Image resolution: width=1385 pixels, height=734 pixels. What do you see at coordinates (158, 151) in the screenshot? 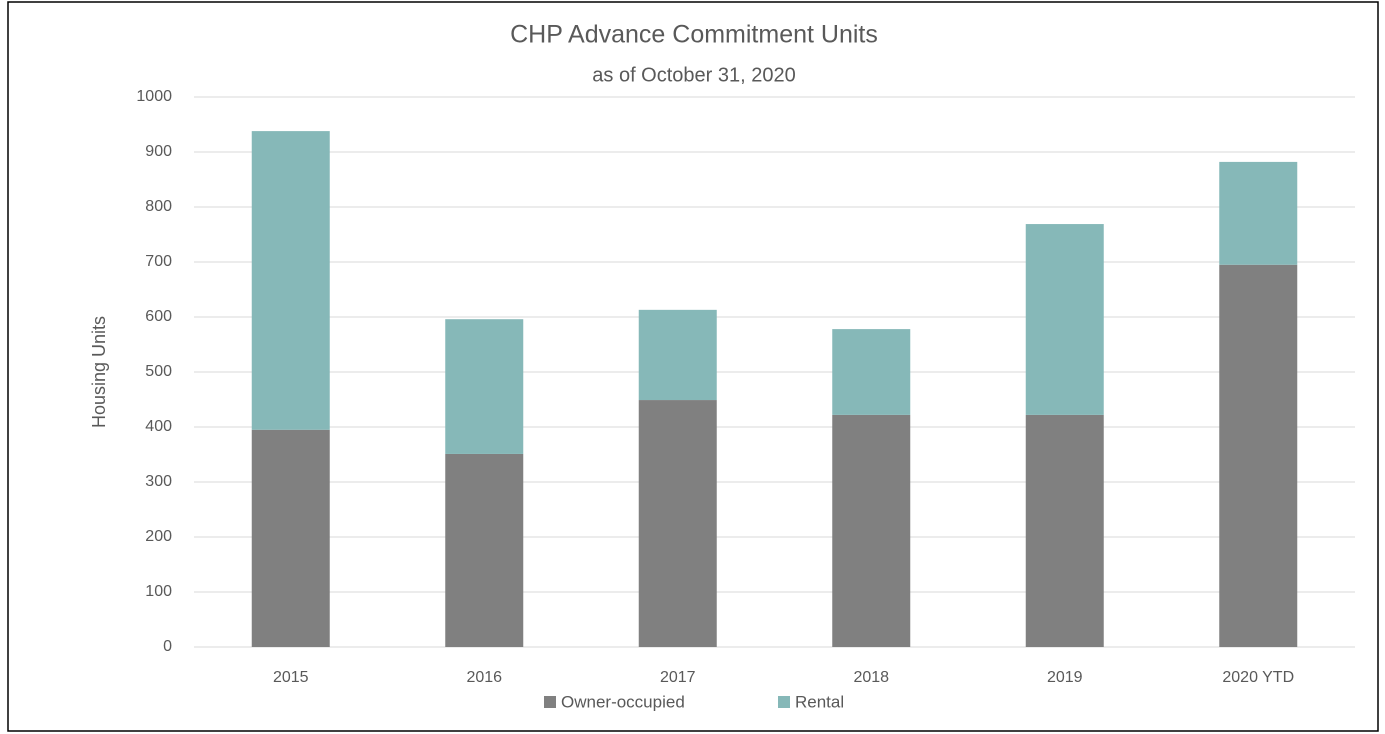
I see `y-tick-label: 900` at bounding box center [158, 151].